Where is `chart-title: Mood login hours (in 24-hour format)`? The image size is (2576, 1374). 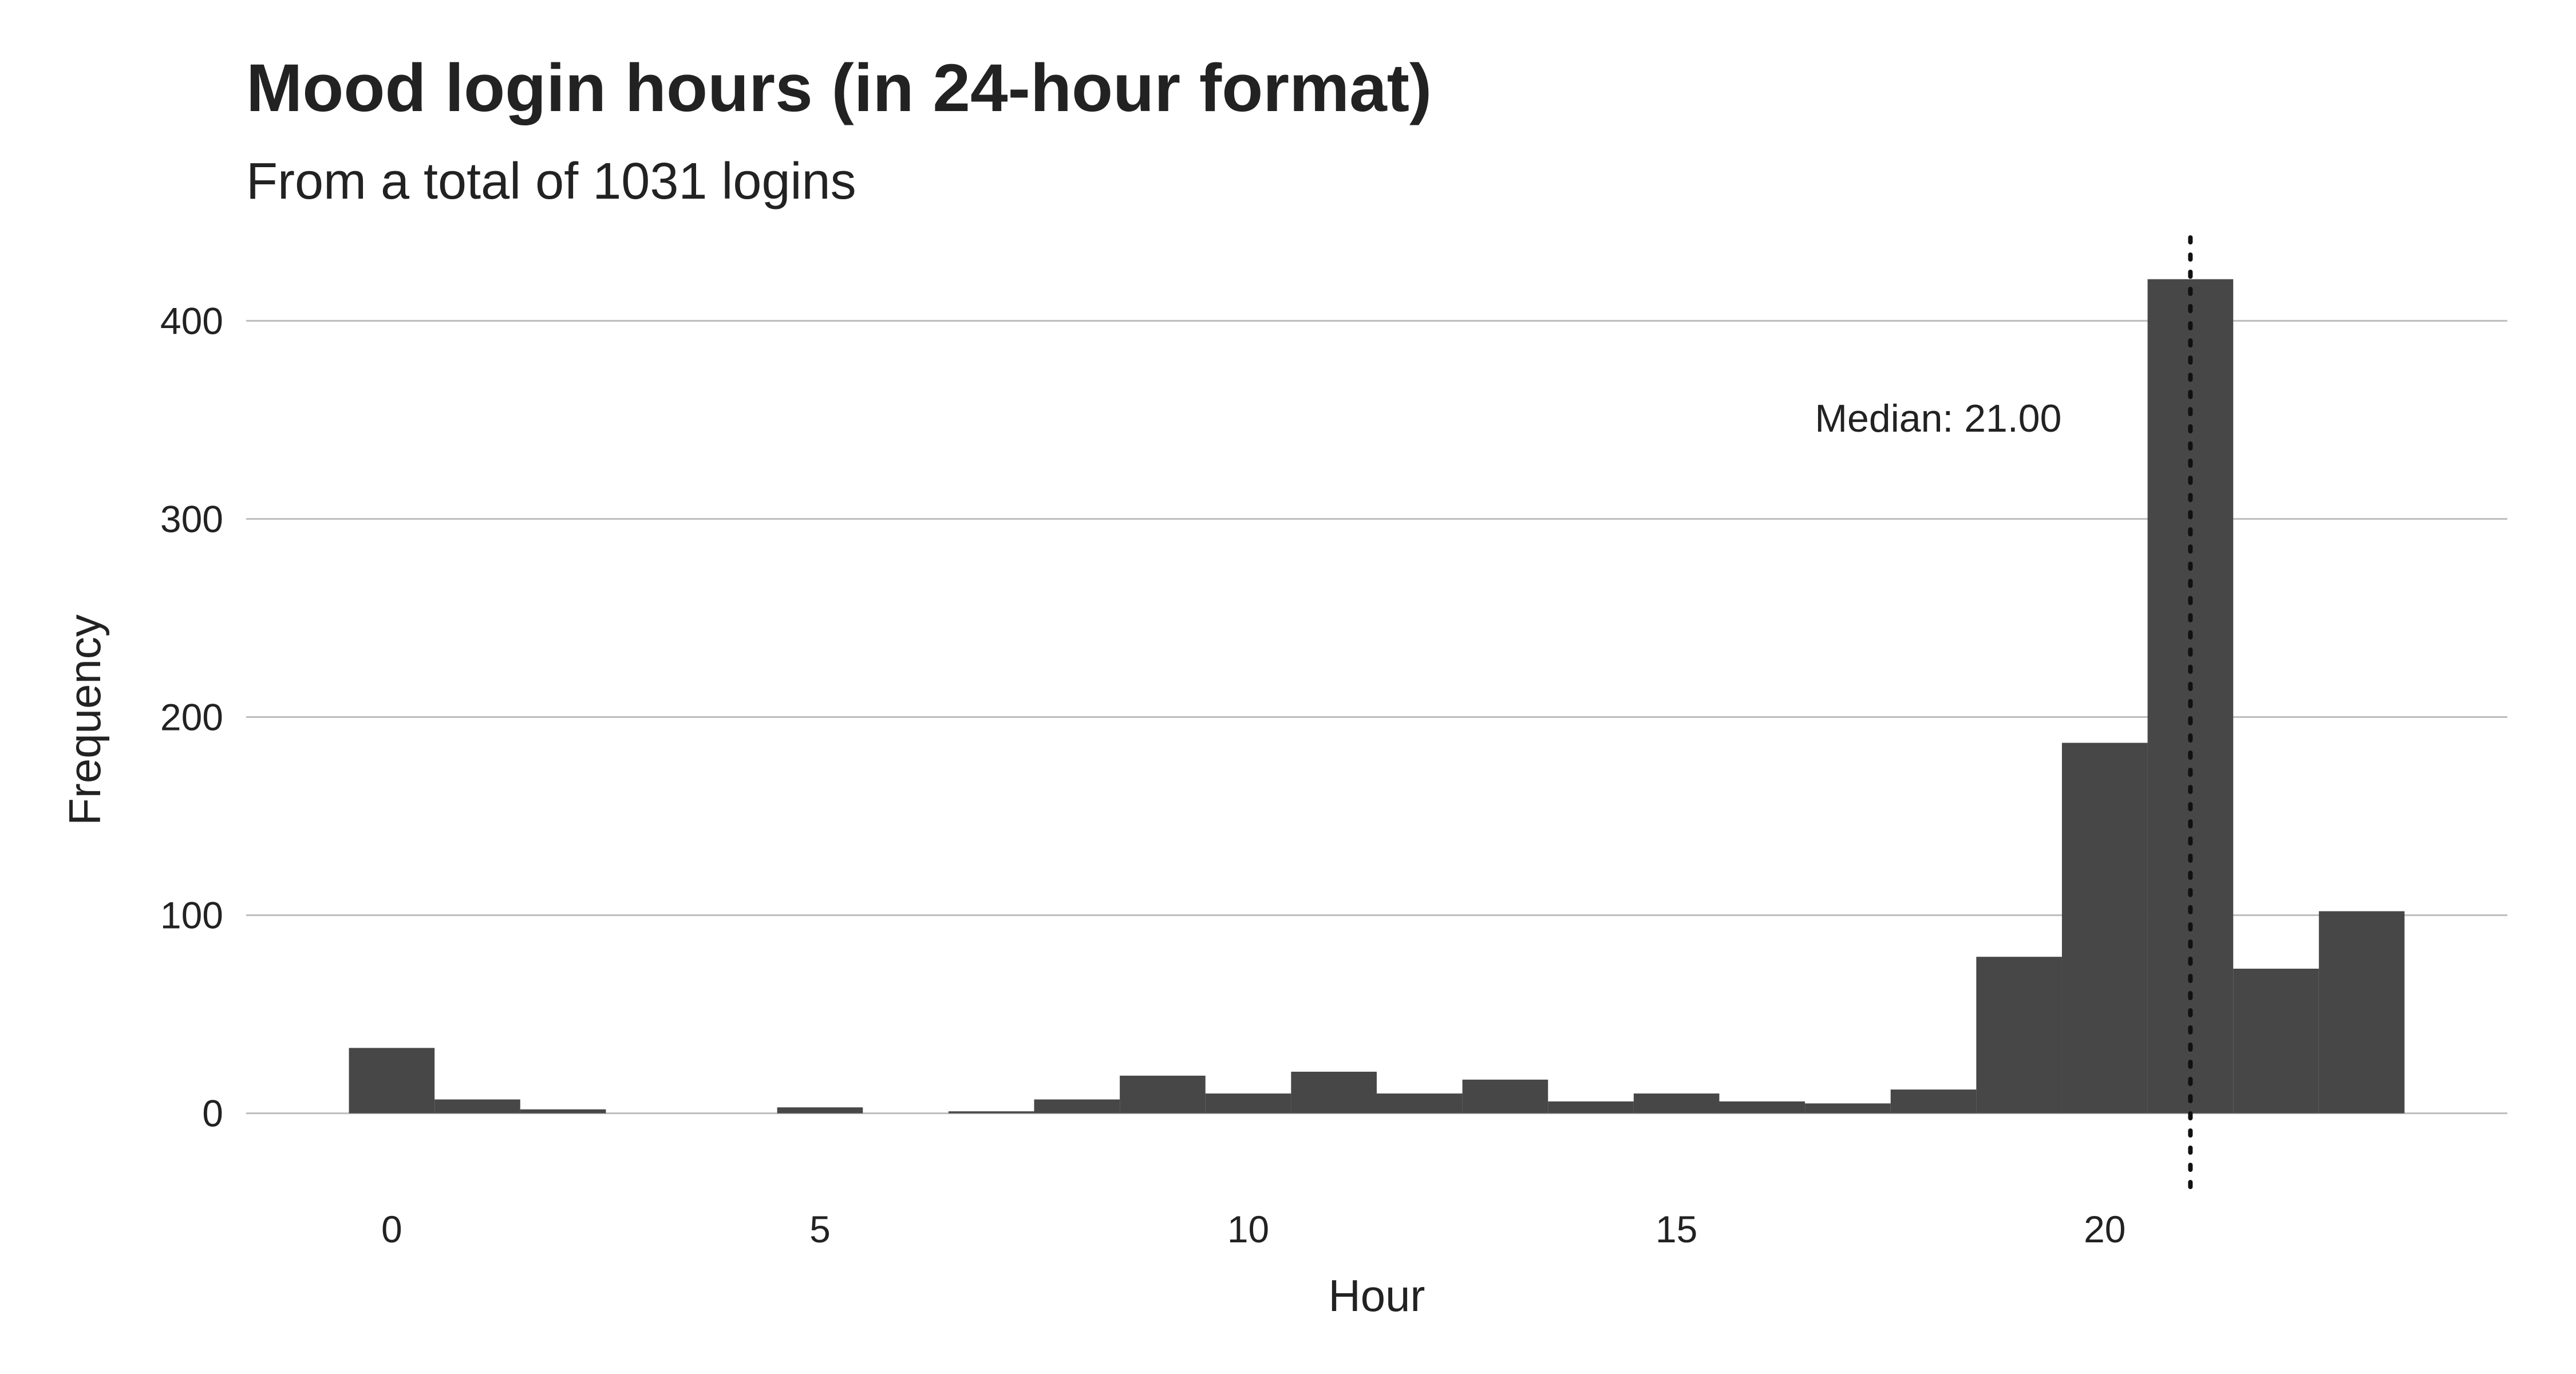 chart-title: Mood login hours (in 24-hour format) is located at coordinates (839, 88).